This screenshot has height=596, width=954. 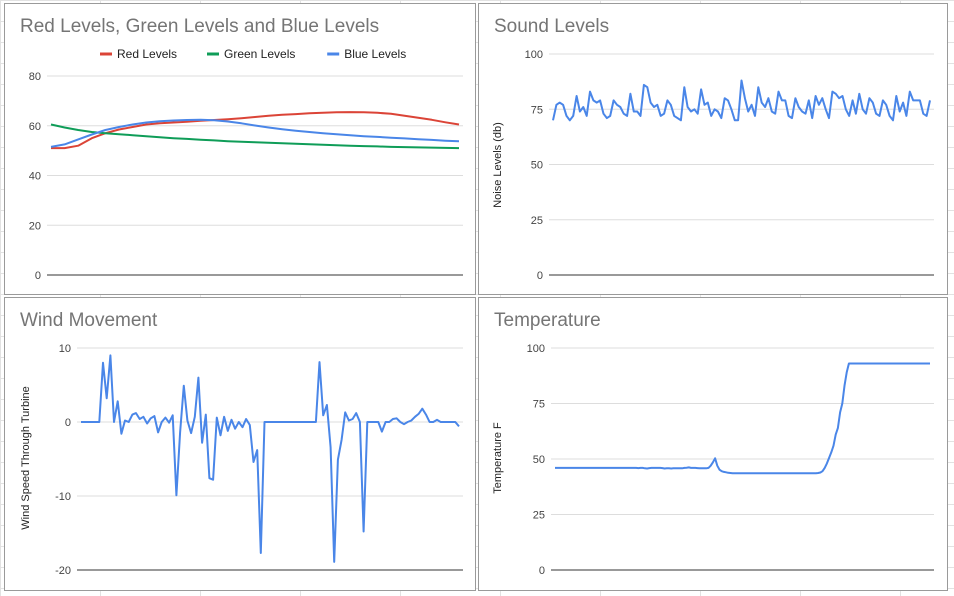 What do you see at coordinates (255, 175) in the screenshot?
I see `gridlines` at bounding box center [255, 175].